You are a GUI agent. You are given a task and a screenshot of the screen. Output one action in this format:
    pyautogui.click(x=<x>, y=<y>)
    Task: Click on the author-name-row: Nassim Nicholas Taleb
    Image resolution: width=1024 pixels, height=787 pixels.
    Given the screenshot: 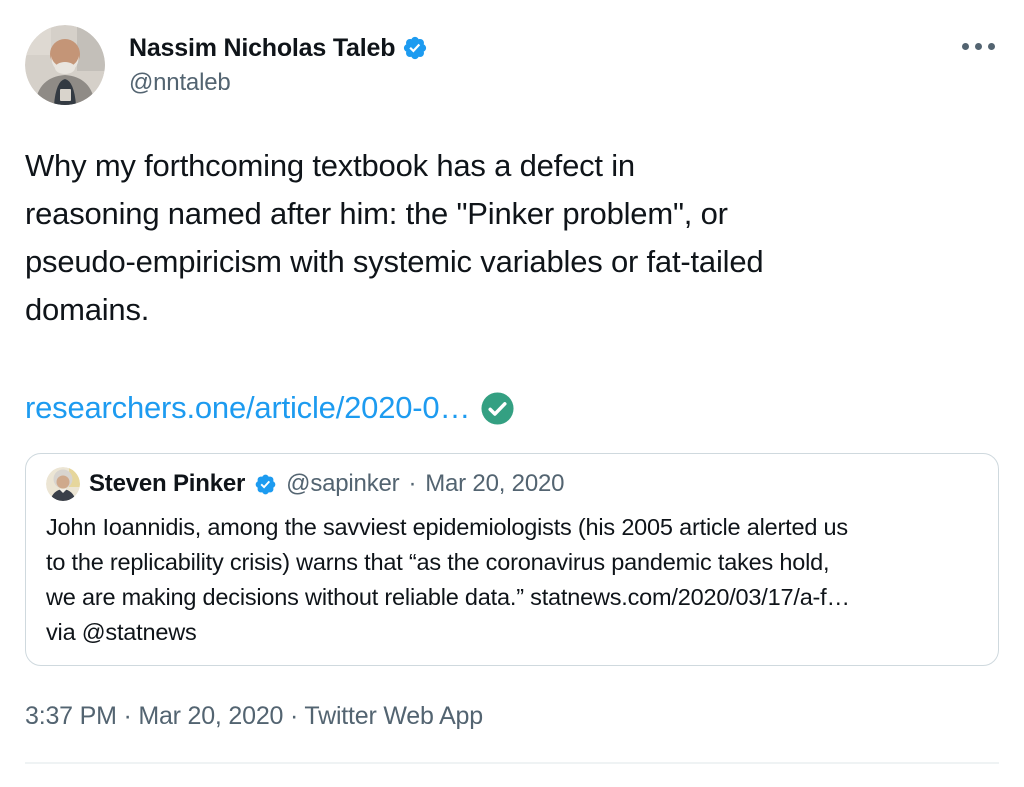 What is the action you would take?
    pyautogui.click(x=278, y=48)
    